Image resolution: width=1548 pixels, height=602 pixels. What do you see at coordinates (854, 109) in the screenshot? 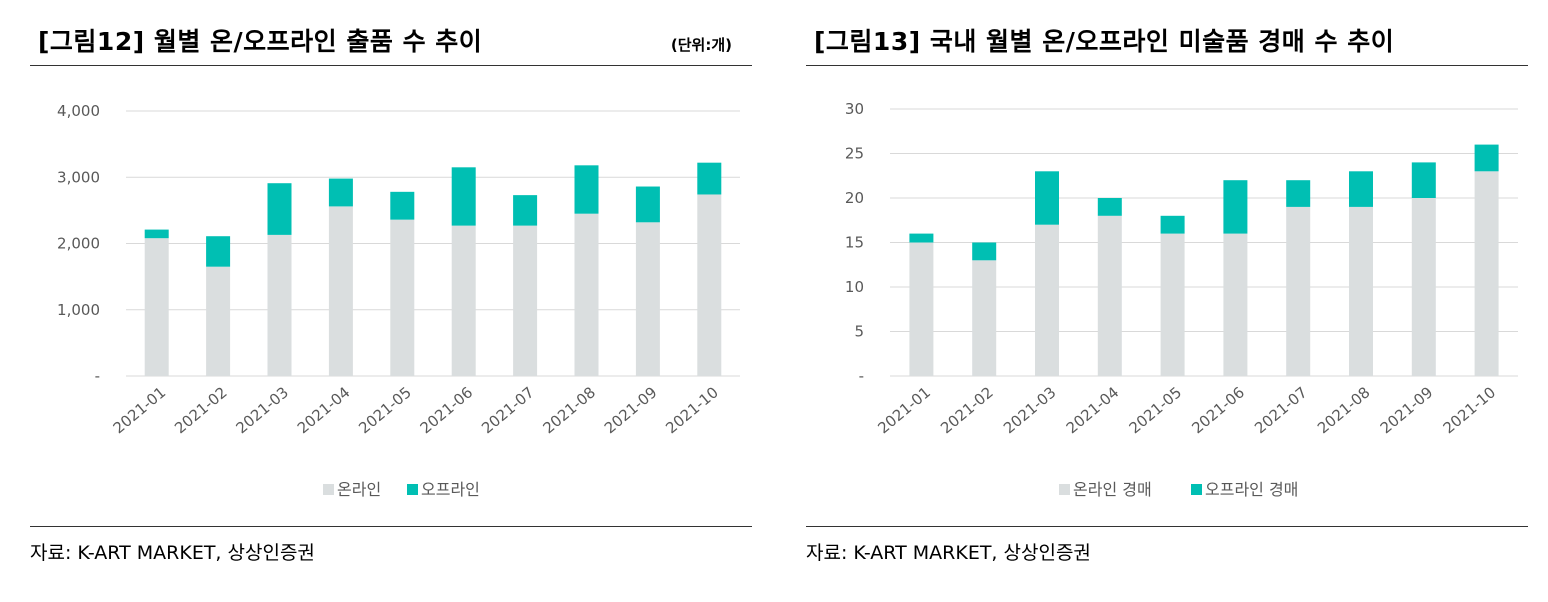
I see `y-tick-label: 30` at bounding box center [854, 109].